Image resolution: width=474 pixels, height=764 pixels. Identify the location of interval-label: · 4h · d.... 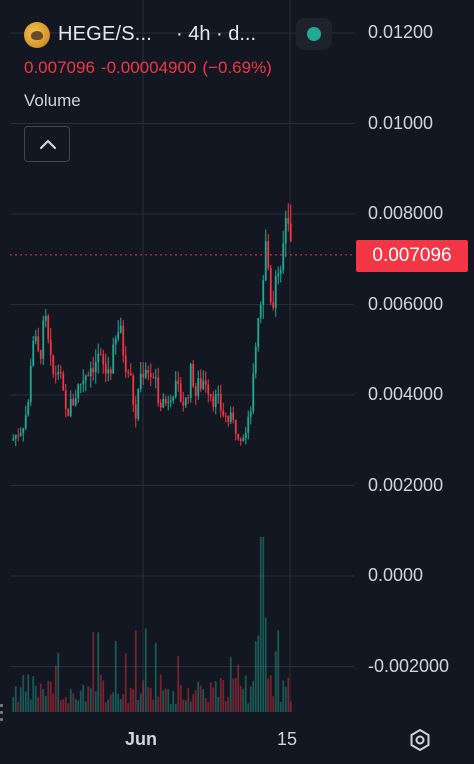
(216, 34).